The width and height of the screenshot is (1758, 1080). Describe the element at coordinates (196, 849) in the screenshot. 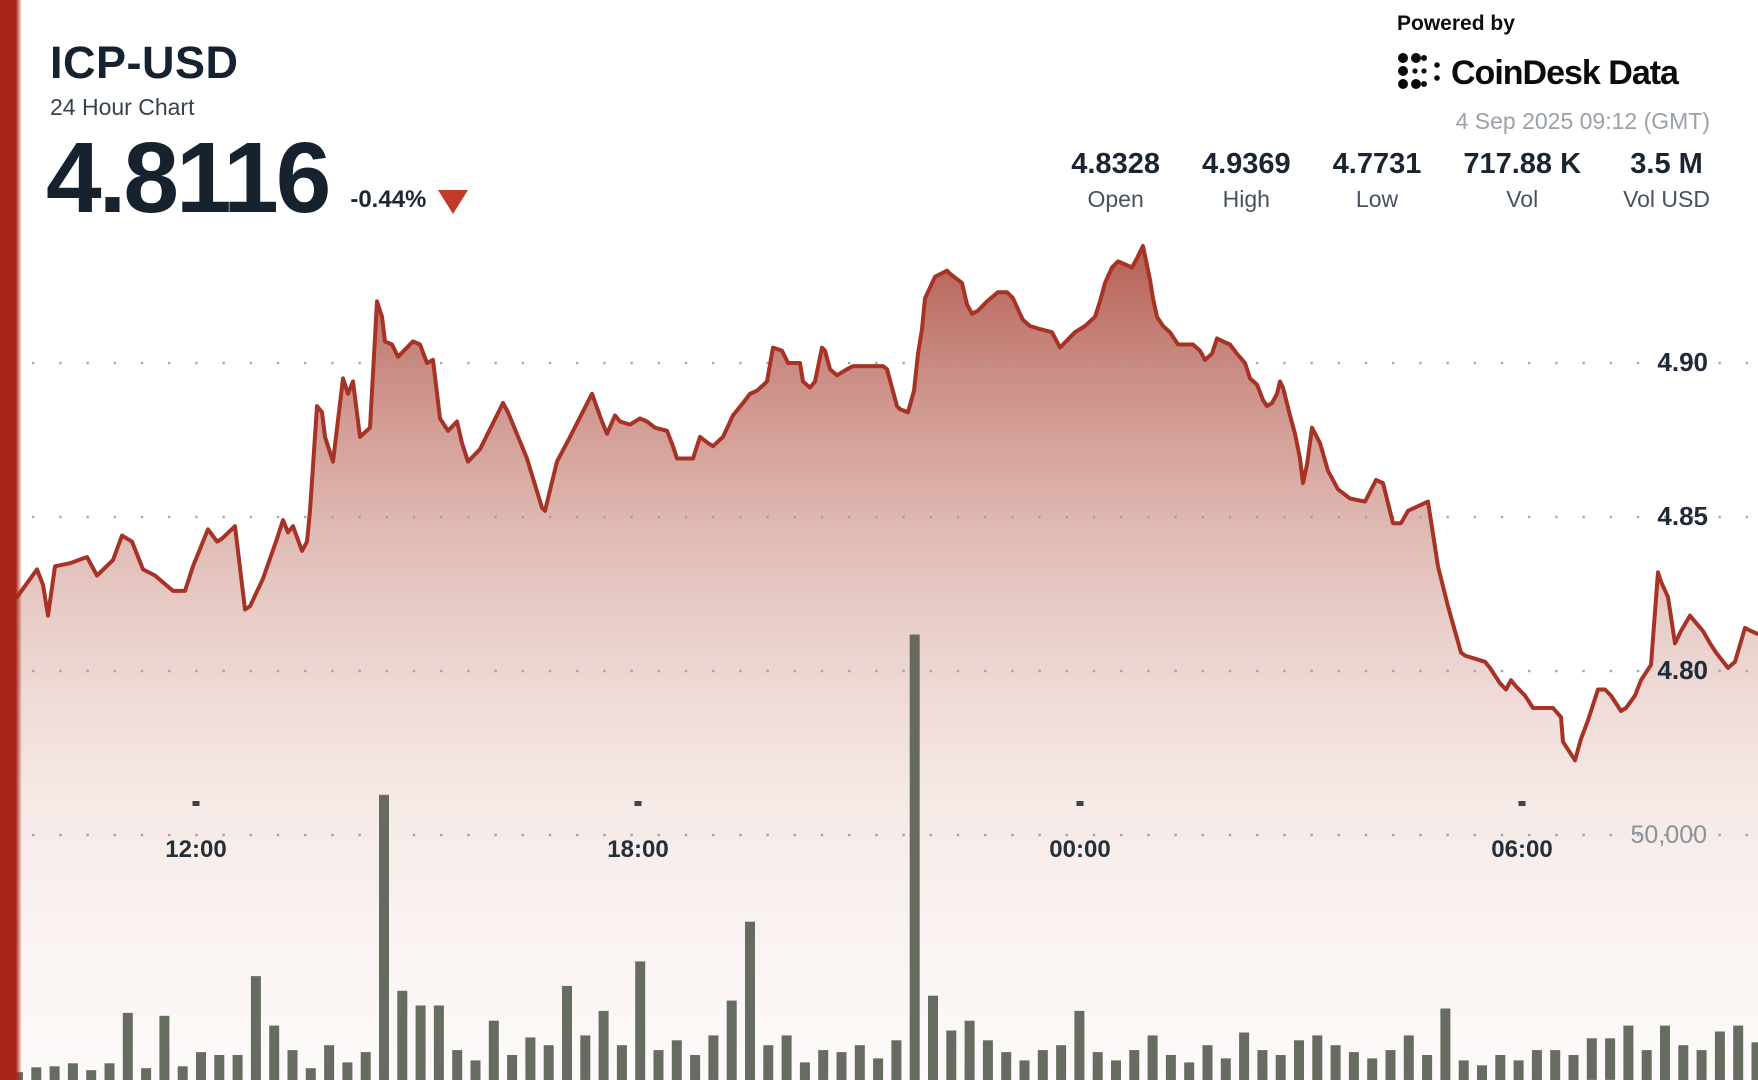

I see `x-axis-time-label: 12:00` at that location.